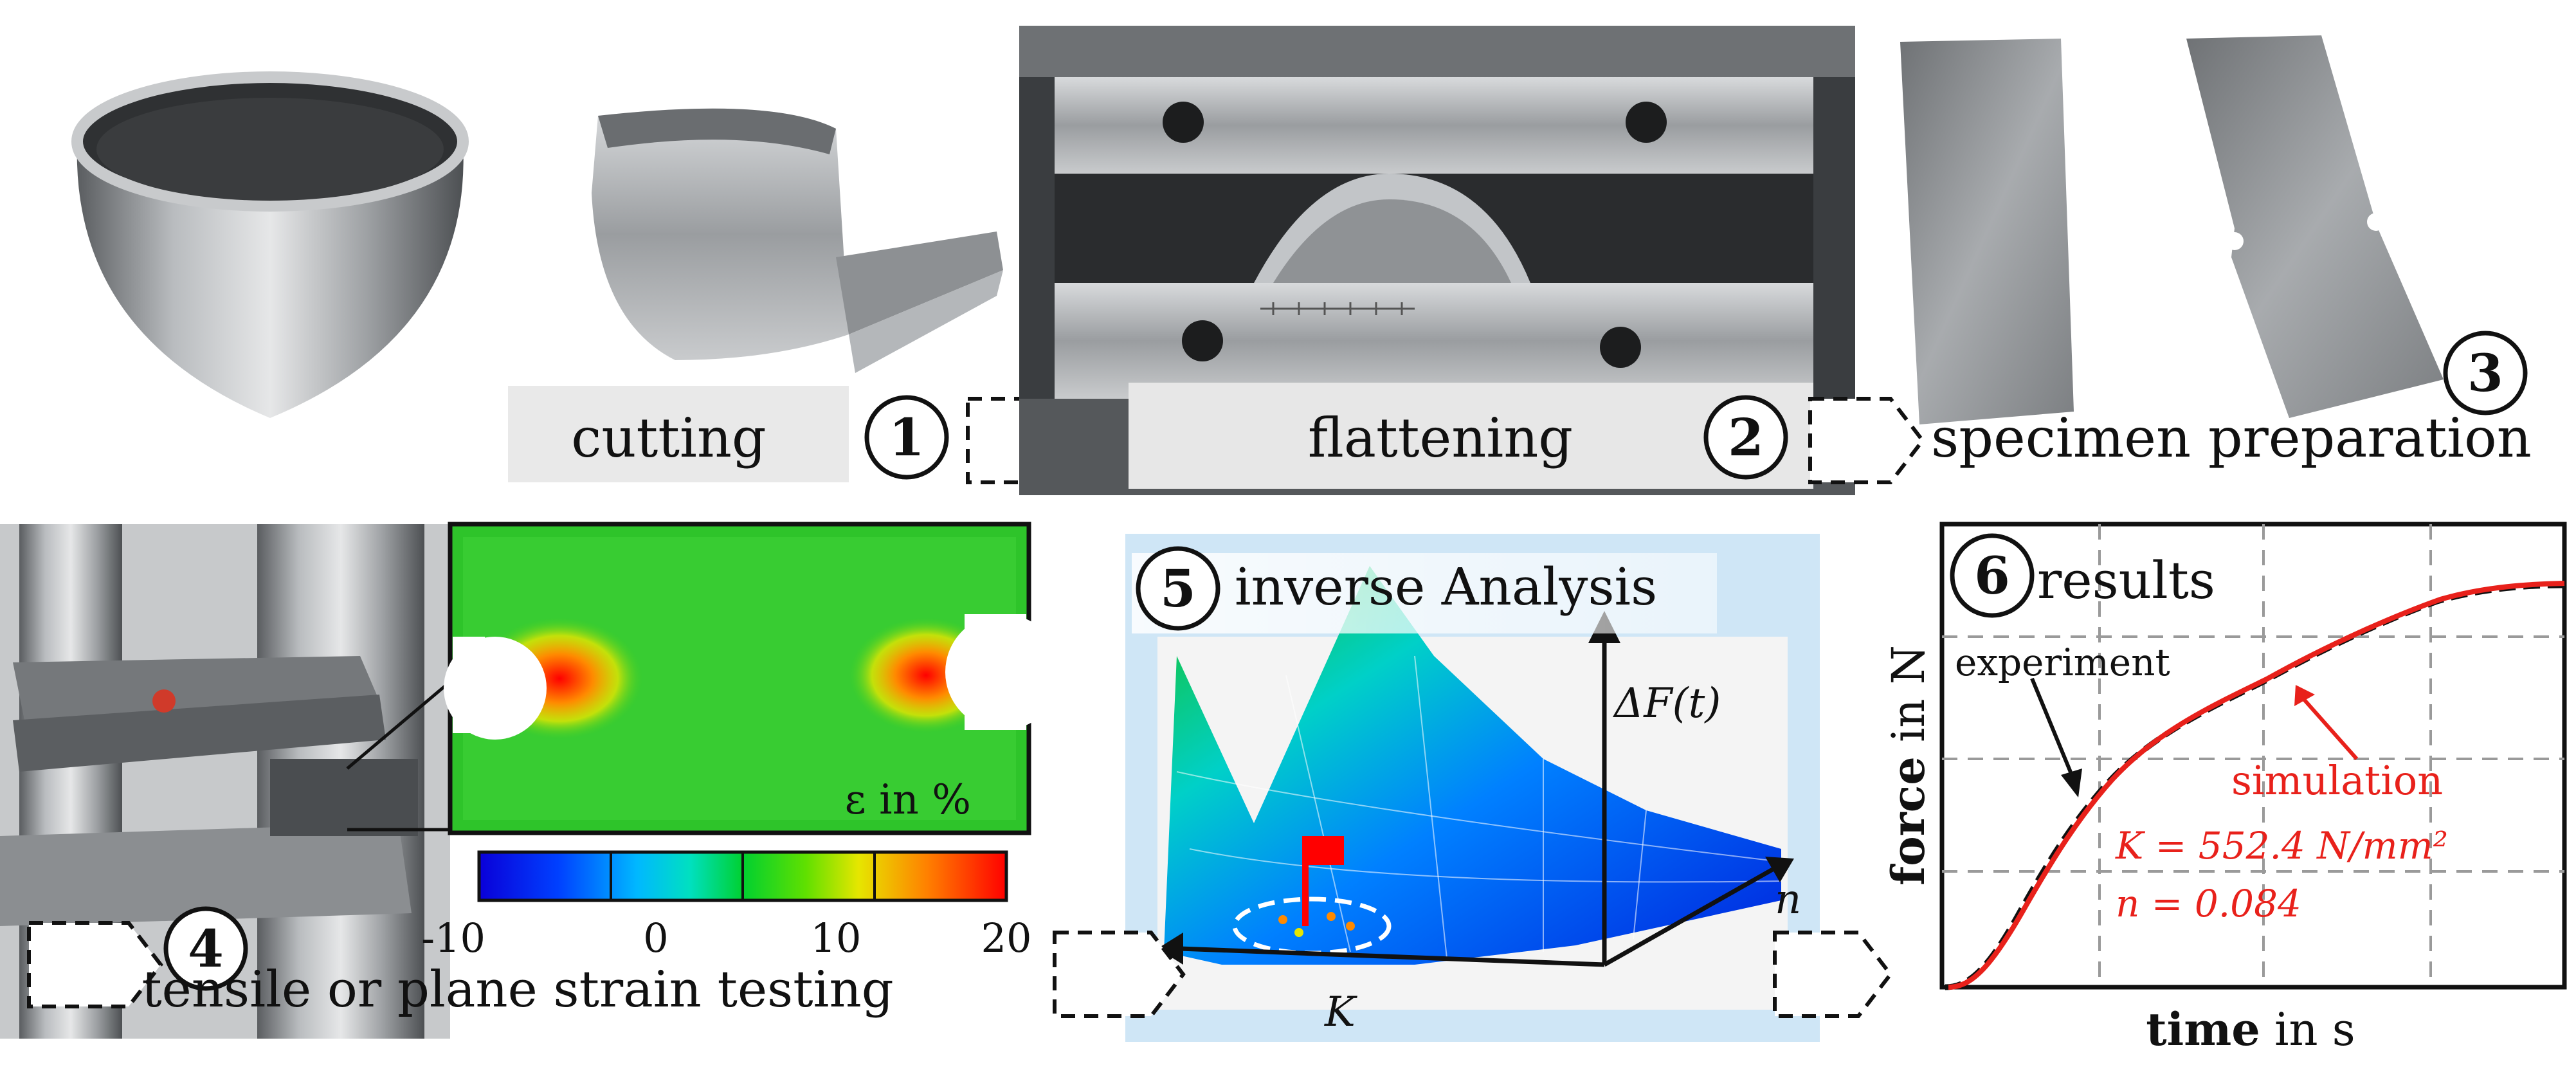  I want to click on step-marker-1: 1, so click(906, 437).